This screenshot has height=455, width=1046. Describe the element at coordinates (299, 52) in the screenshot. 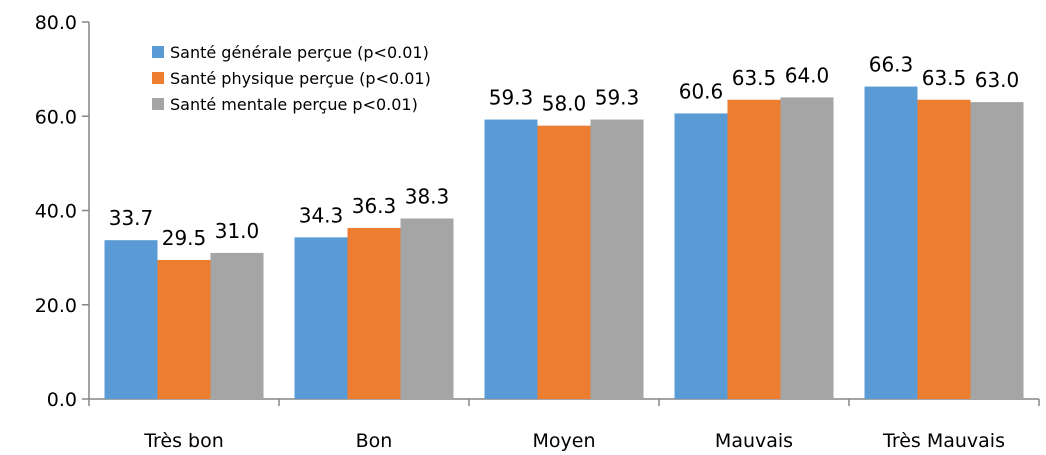

I see `legend-label: Santé générale perçue (p<0.01)` at that location.